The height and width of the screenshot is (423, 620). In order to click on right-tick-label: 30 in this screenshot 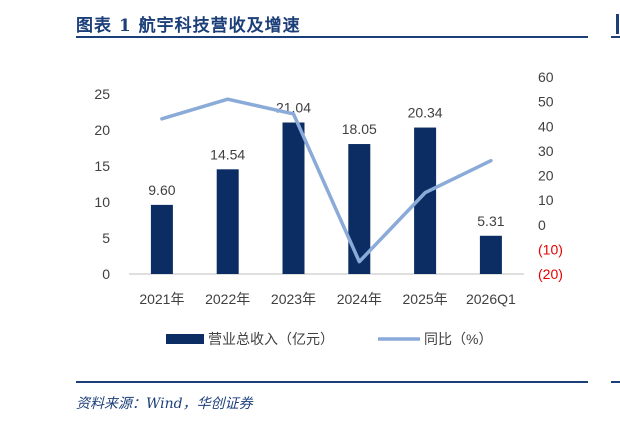, I will do `click(546, 151)`.